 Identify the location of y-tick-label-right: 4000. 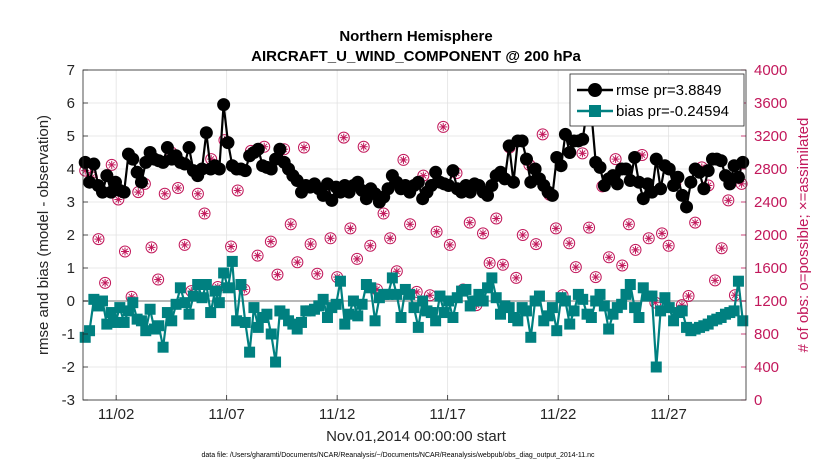
(770, 70).